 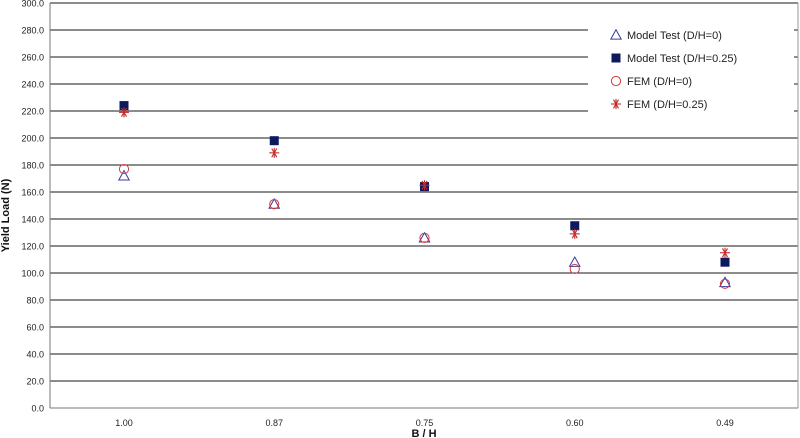 I want to click on y-tick-label: 160.0, so click(x=32, y=193).